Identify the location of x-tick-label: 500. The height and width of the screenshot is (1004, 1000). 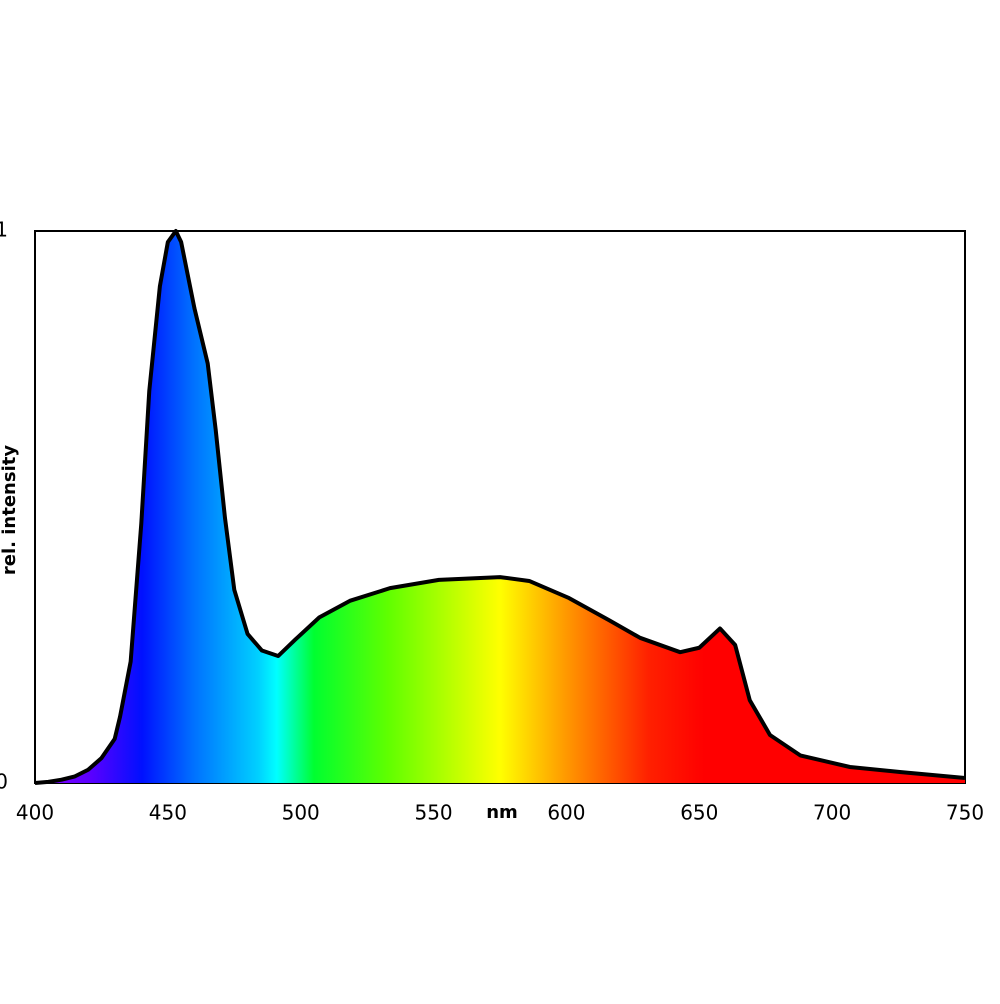
(301, 813).